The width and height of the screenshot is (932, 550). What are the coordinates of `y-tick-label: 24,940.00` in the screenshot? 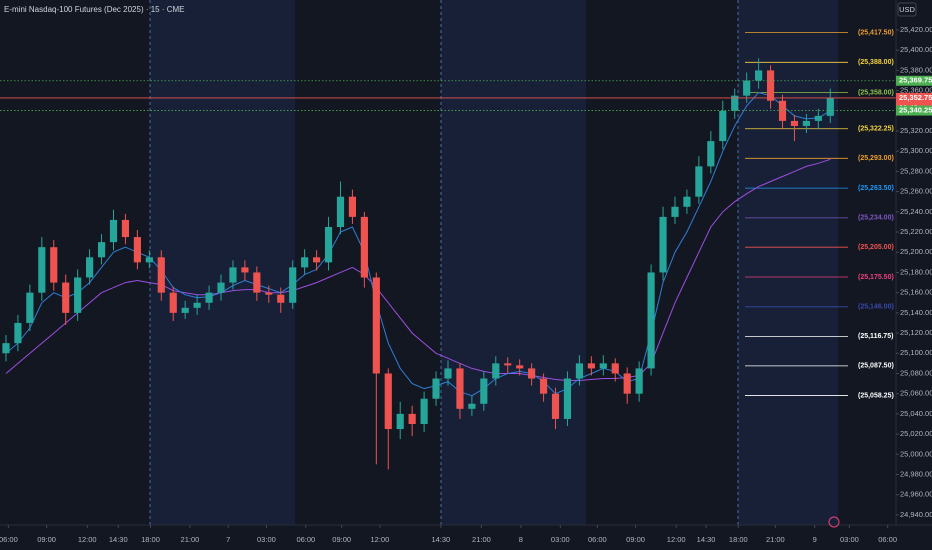 It's located at (916, 514).